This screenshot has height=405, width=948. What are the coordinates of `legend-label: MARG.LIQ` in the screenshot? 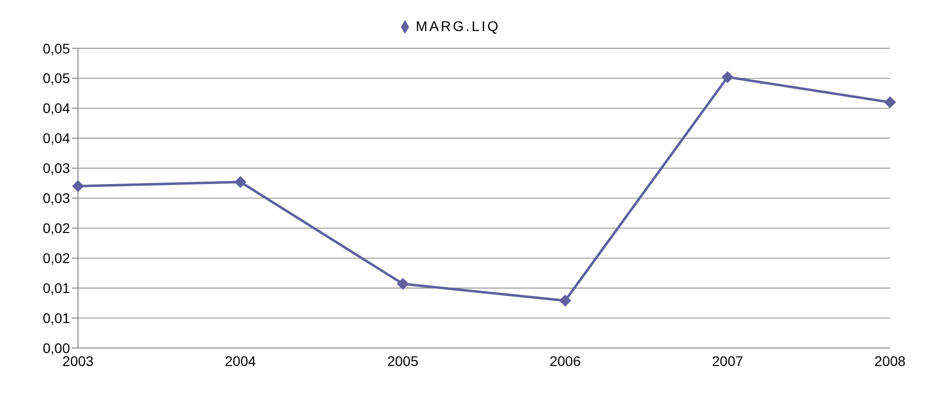 It's located at (458, 26).